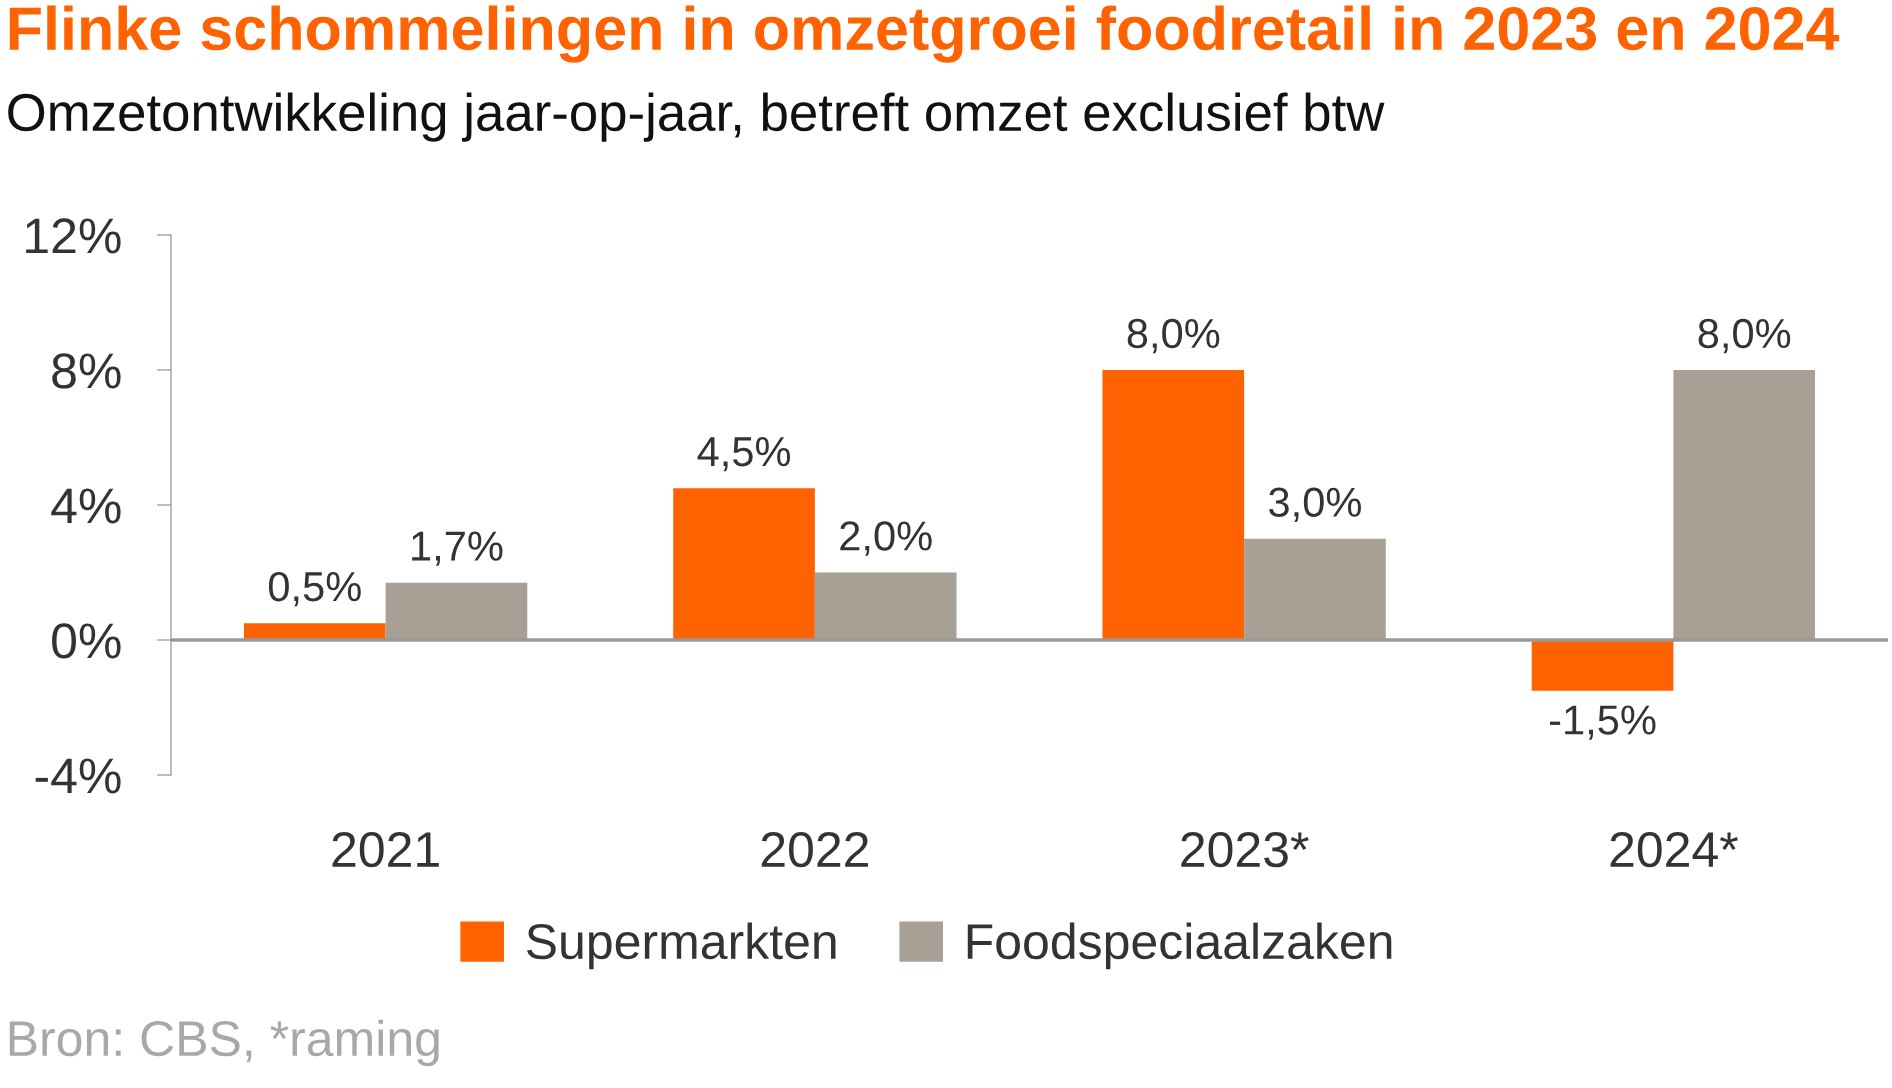  Describe the element at coordinates (1315, 504) in the screenshot. I see `data-label: 3,0%` at that location.